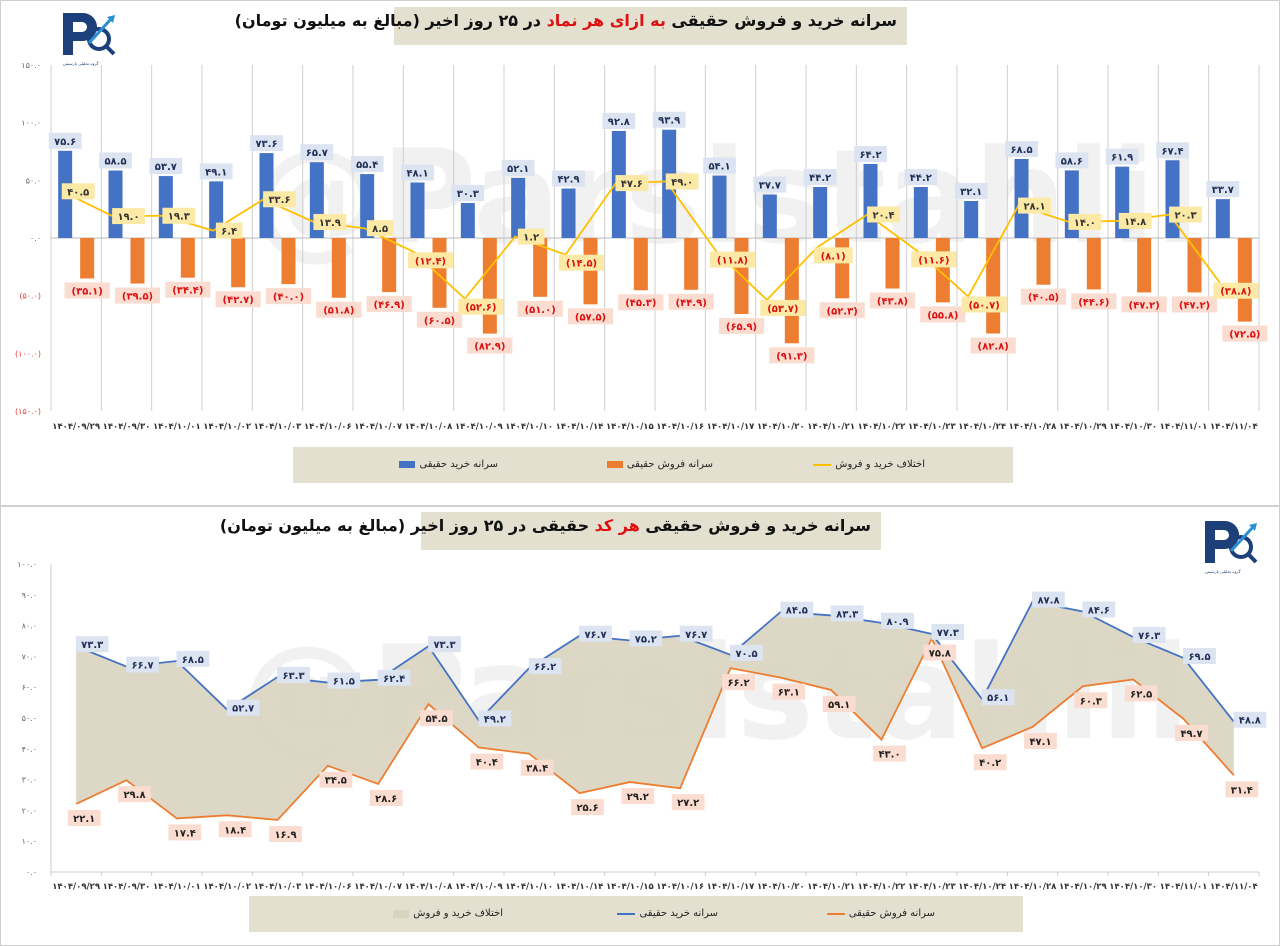 Image resolution: width=1280 pixels, height=946 pixels. Describe the element at coordinates (76, 887) in the screenshot. I see `x-tick-label: ۱۴۰۴/۰۹/۲۹` at that location.